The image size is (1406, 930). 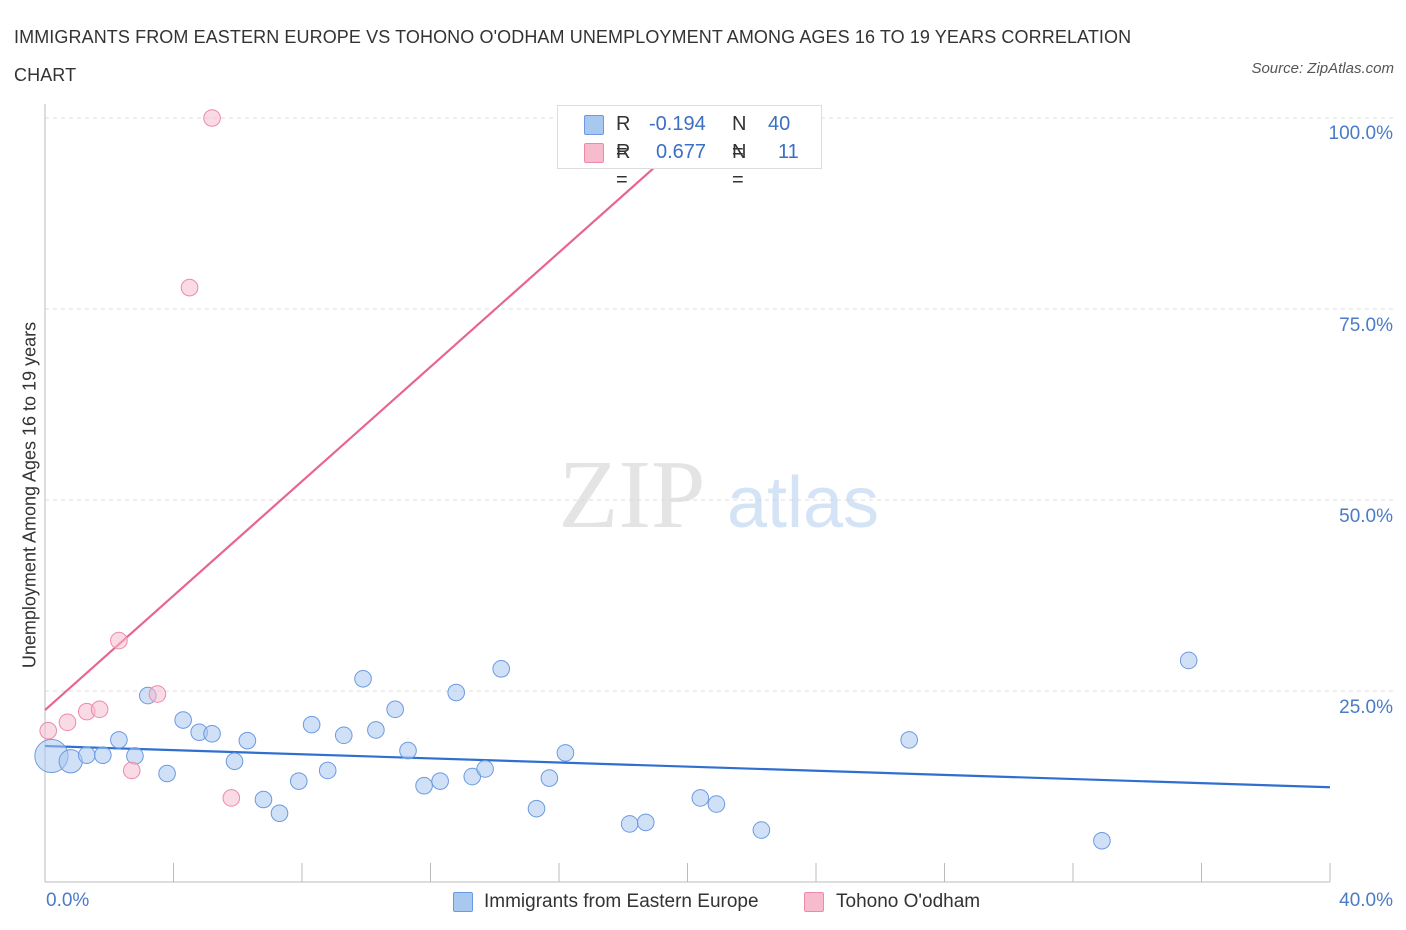 I want to click on series-swatch-blue, so click(x=463, y=902).